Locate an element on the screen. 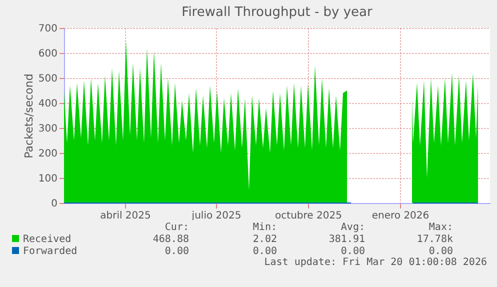 This screenshot has height=287, width=497. text: Max: is located at coordinates (440, 228).